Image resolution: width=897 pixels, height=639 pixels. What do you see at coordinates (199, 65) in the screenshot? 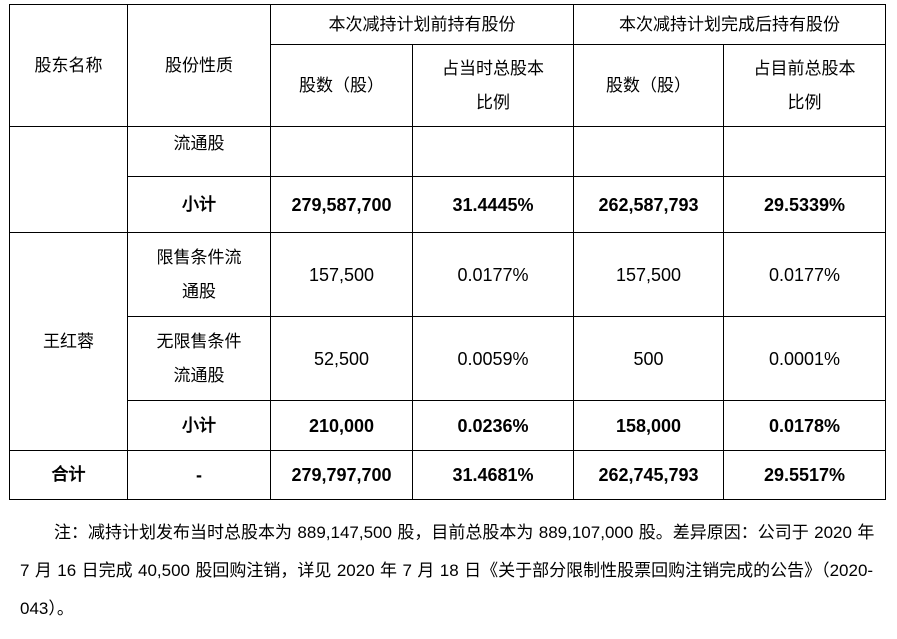
I see `header-nature: 股份性质` at bounding box center [199, 65].